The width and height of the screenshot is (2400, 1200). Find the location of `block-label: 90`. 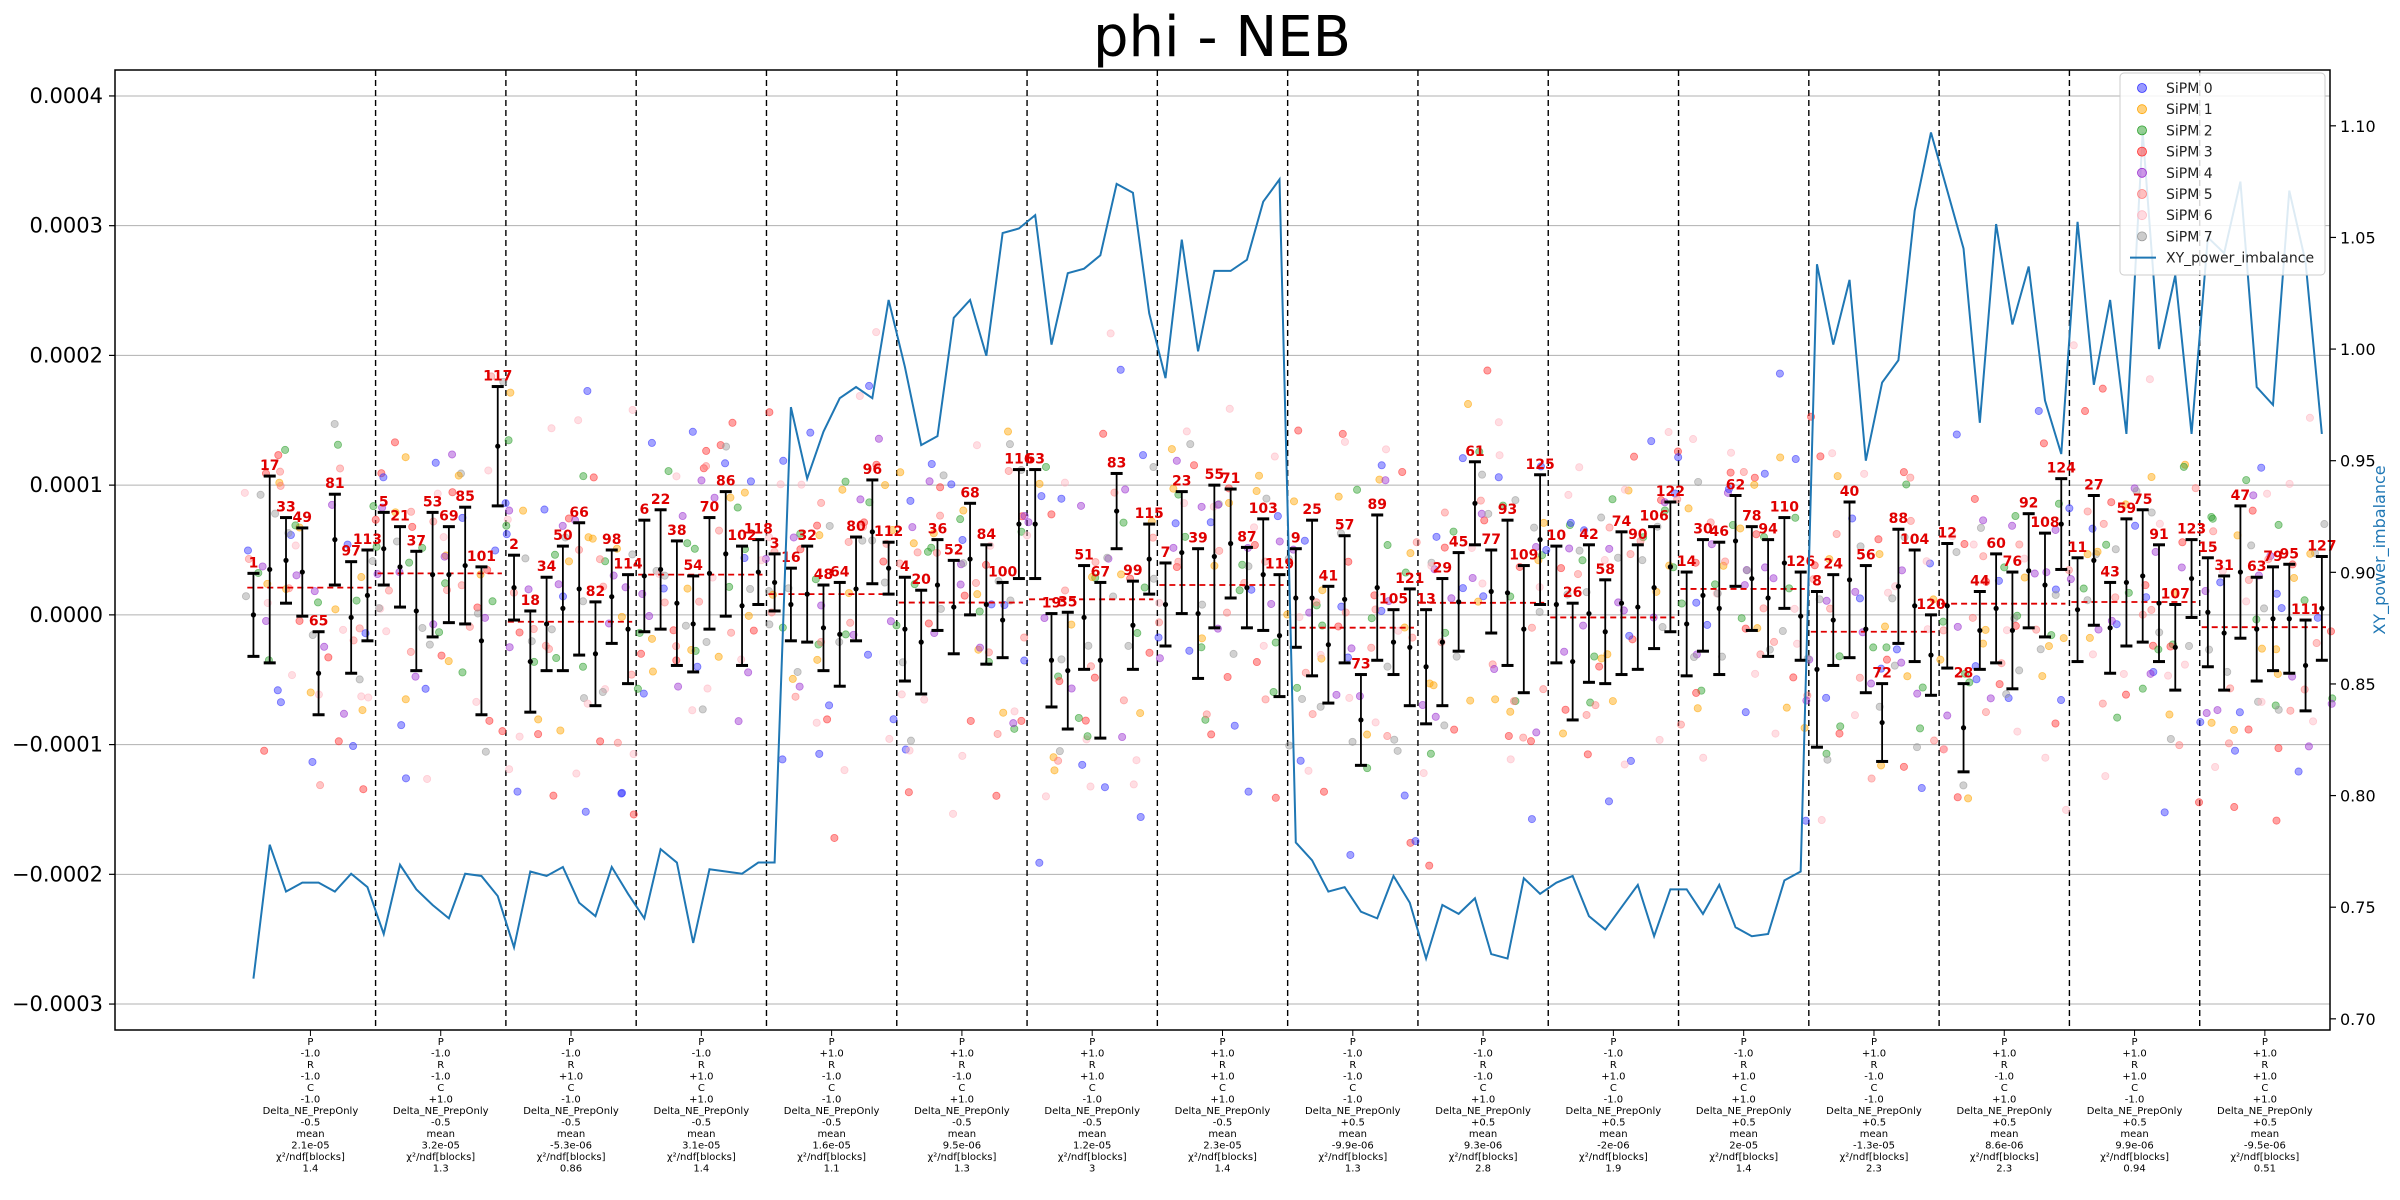

block-label: 90 is located at coordinates (1638, 535).